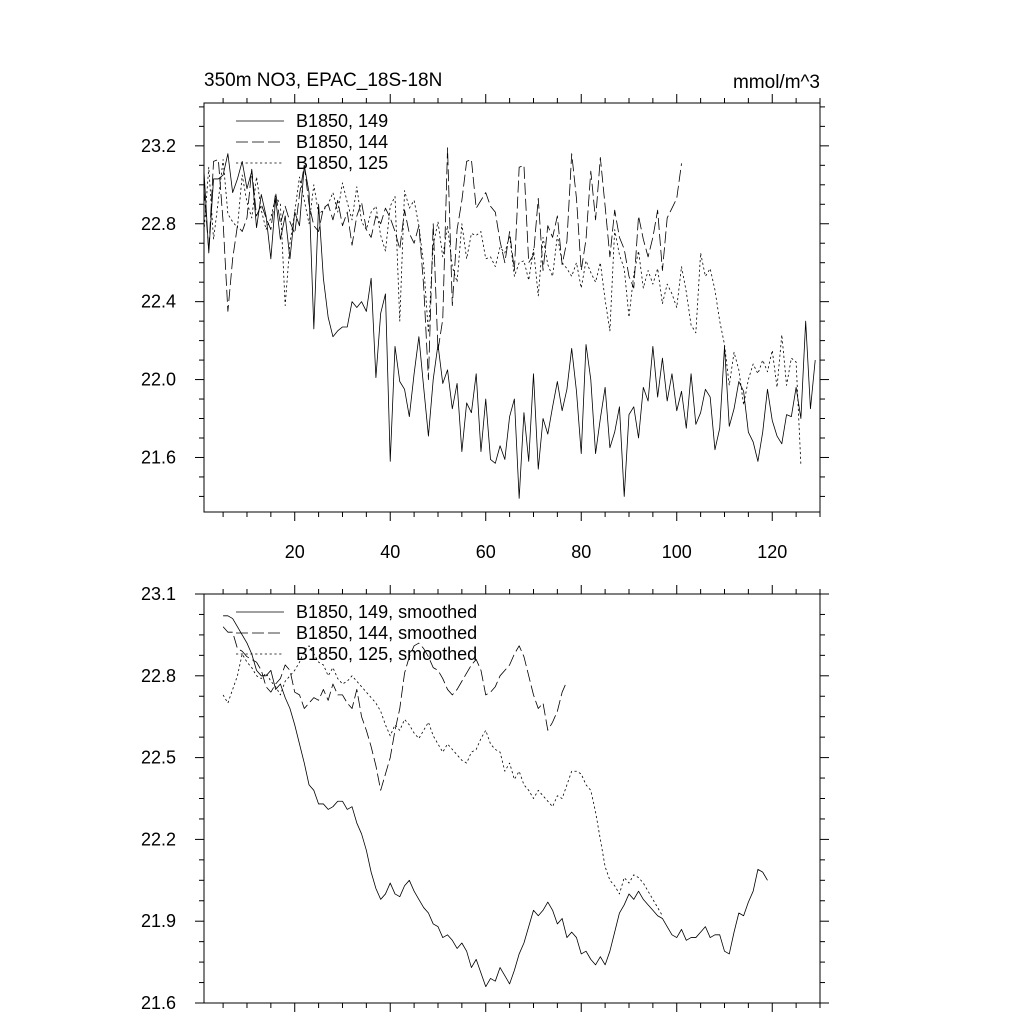  Describe the element at coordinates (158, 758) in the screenshot. I see `bottom-y-tick-label: 22.5` at that location.